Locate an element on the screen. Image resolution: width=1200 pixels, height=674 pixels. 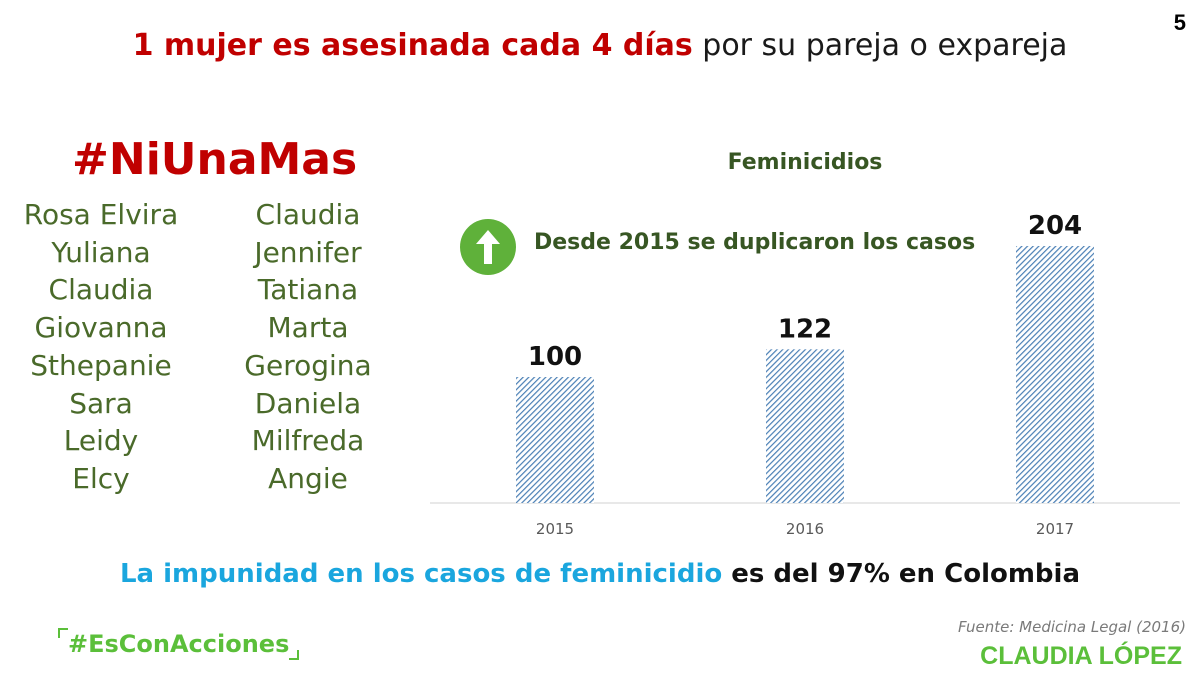
victim-name: Marta is located at coordinates (308, 328).